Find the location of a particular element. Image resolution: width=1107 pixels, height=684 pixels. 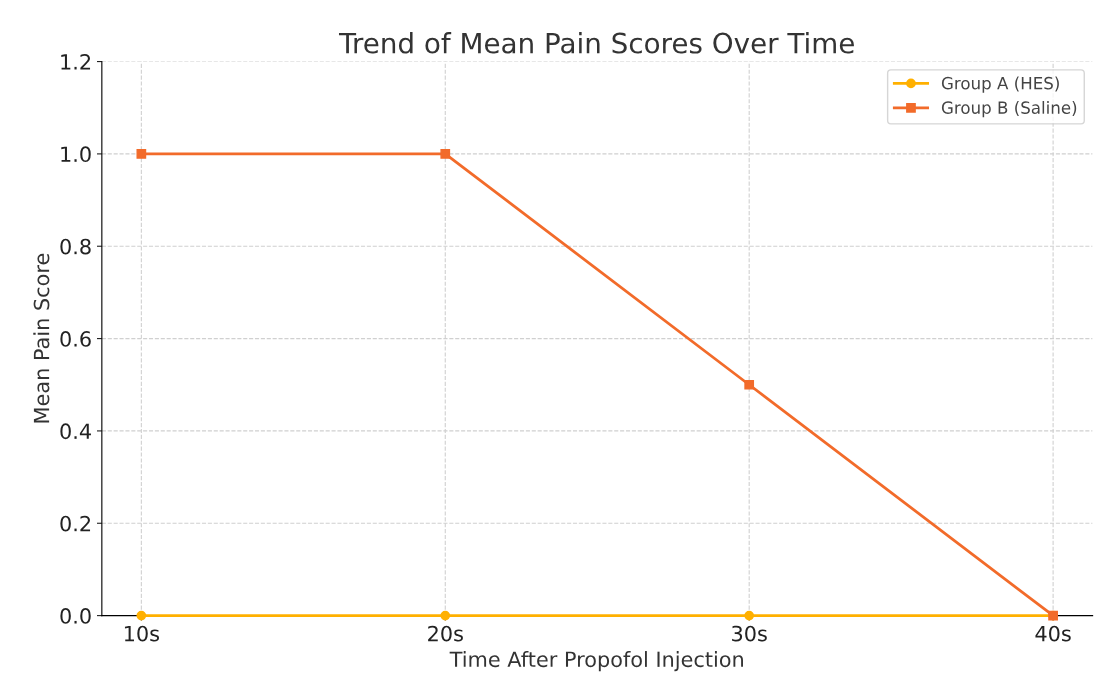

chart-title: Trend of Mean Pain Scores Over Time is located at coordinates (596, 43).